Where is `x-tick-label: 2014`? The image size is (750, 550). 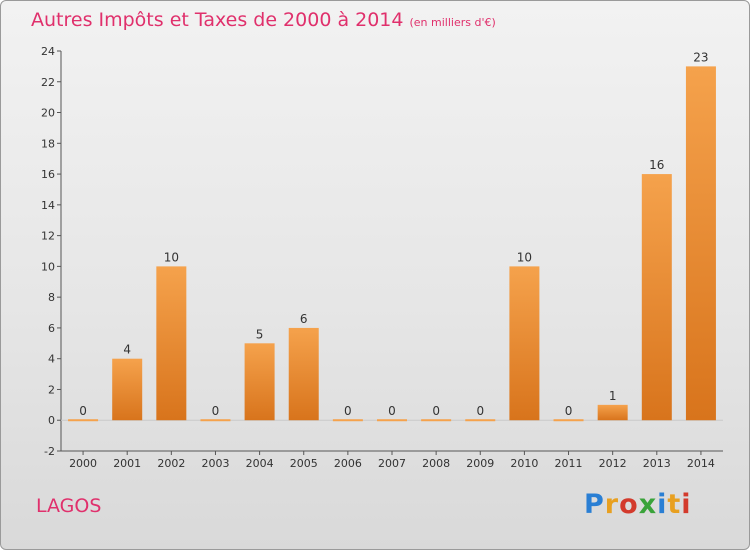 x-tick-label: 2014 is located at coordinates (701, 463).